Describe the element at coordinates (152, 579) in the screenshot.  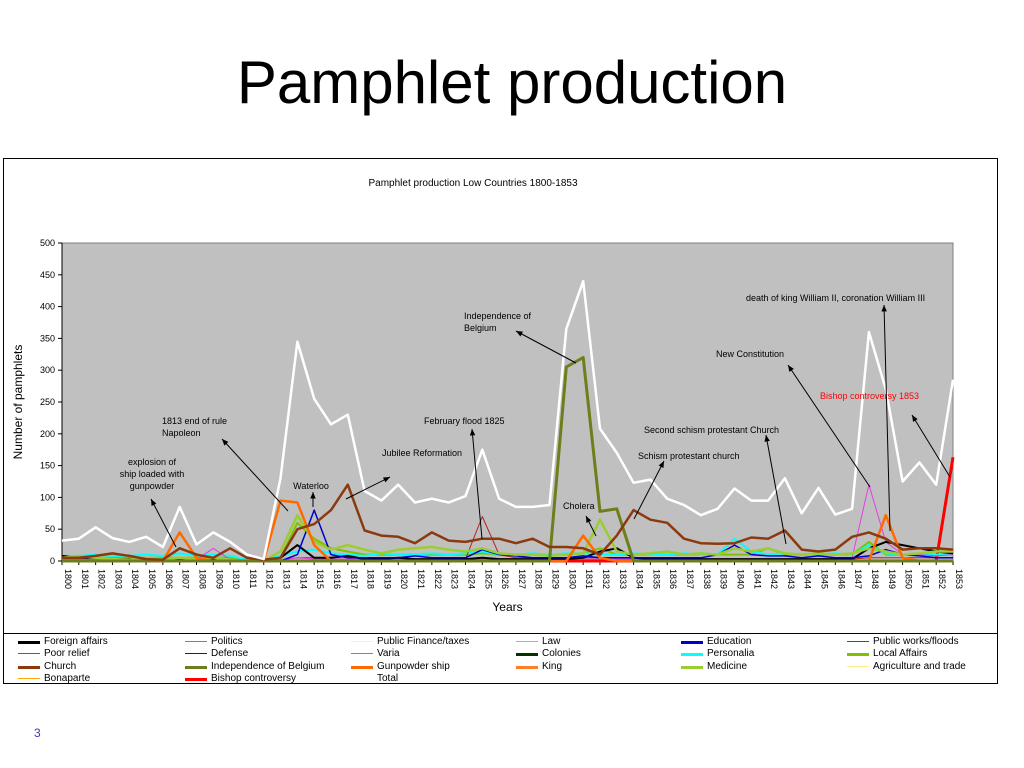
I see `x-tick-label: 1805` at that location.